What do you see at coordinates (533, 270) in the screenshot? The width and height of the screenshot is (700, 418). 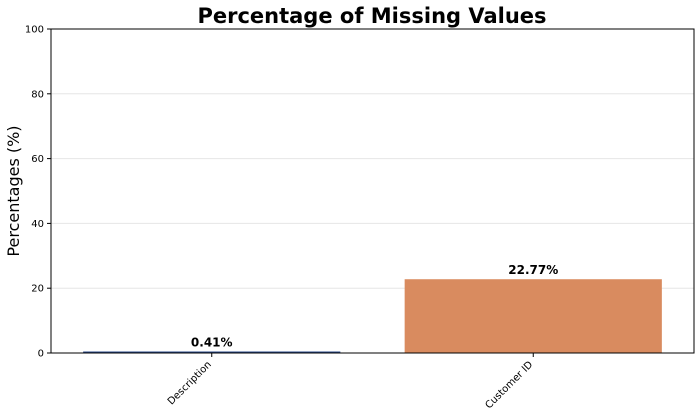 I see `bar-value-label: 22.77%` at bounding box center [533, 270].